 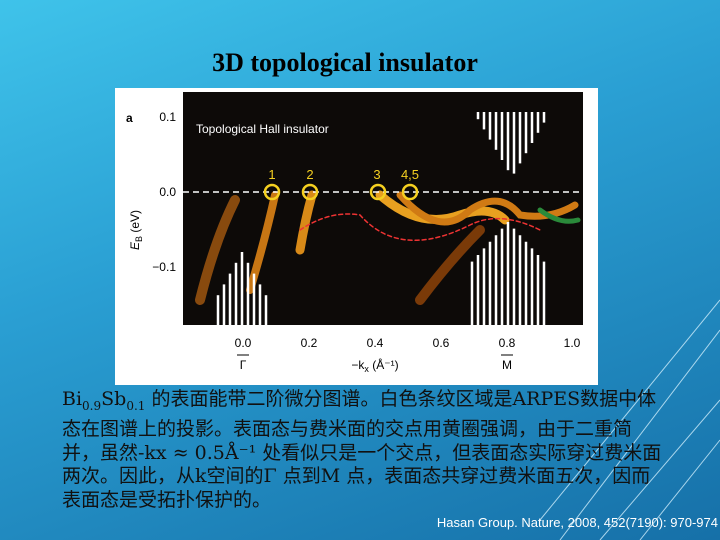 I want to click on point-label: 4,5, so click(x=410, y=174).